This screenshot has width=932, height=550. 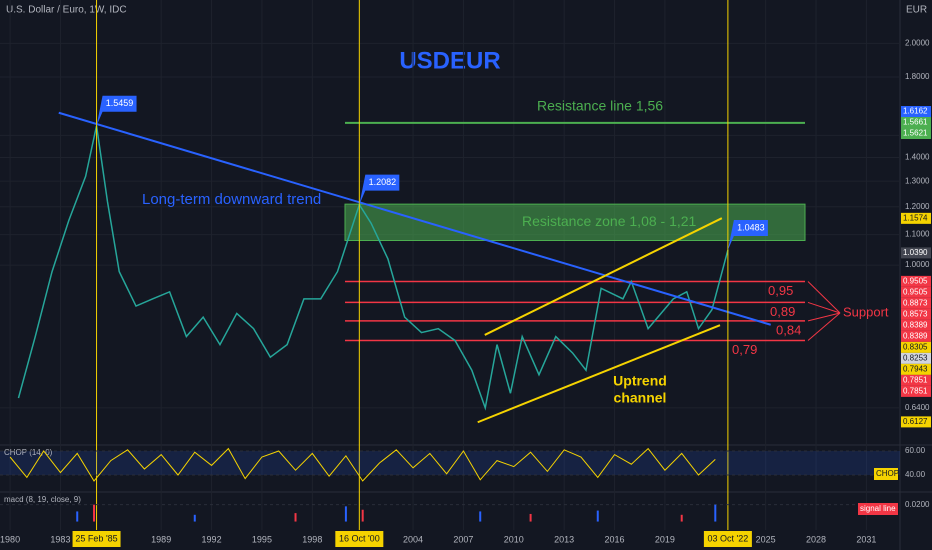 I want to click on channel-upper, so click(x=603, y=276).